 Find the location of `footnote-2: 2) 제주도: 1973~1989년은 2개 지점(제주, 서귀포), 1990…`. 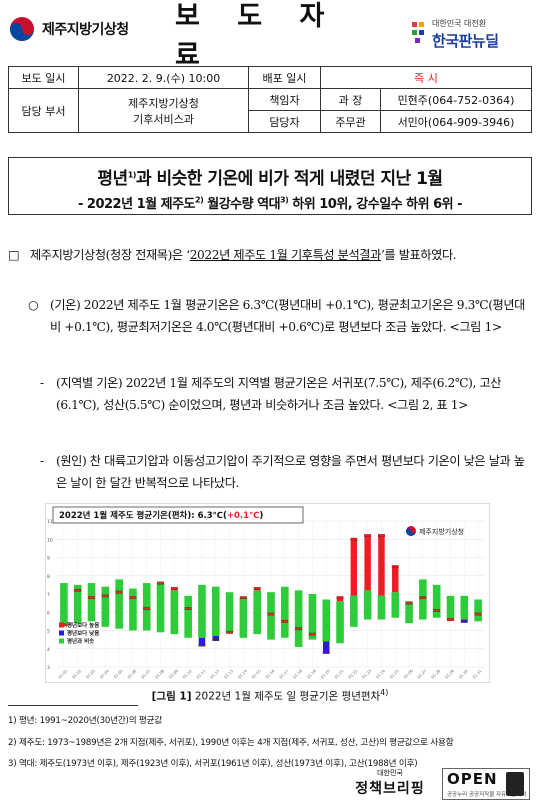

footnote-2: 2) 제주도: 1973~1989년은 2개 지점(제주, 서귀포), 1990… is located at coordinates (231, 743).